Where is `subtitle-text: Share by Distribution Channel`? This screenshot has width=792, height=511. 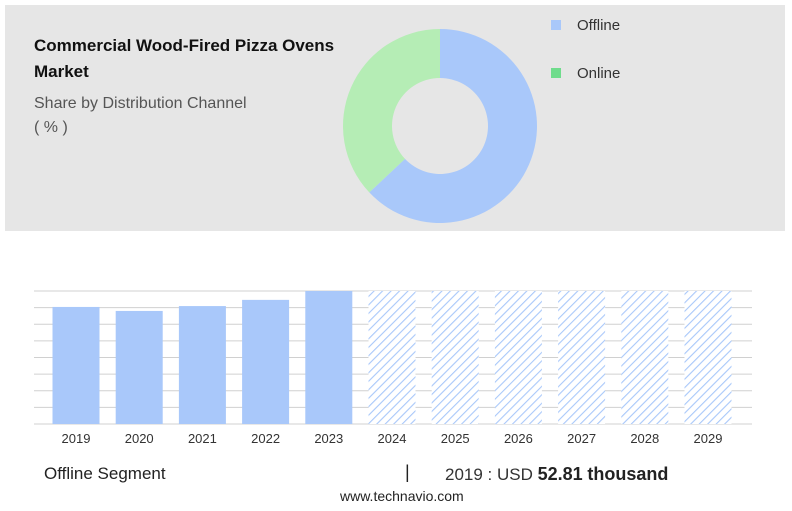
subtitle-text: Share by Distribution Channel is located at coordinates (140, 103).